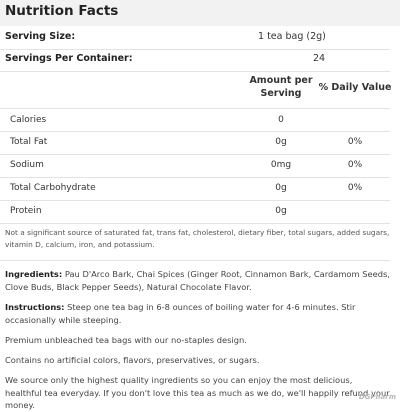 The height and width of the screenshot is (412, 400). What do you see at coordinates (28, 120) in the screenshot?
I see `nutrient-name: Calories` at bounding box center [28, 120].